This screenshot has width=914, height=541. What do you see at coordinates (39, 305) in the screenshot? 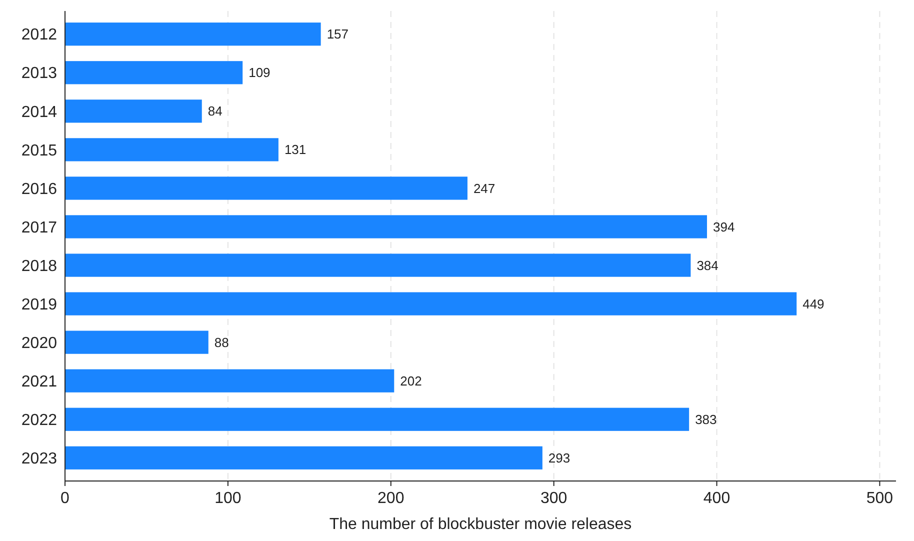
I see `y-tick-label: 2019` at bounding box center [39, 305].